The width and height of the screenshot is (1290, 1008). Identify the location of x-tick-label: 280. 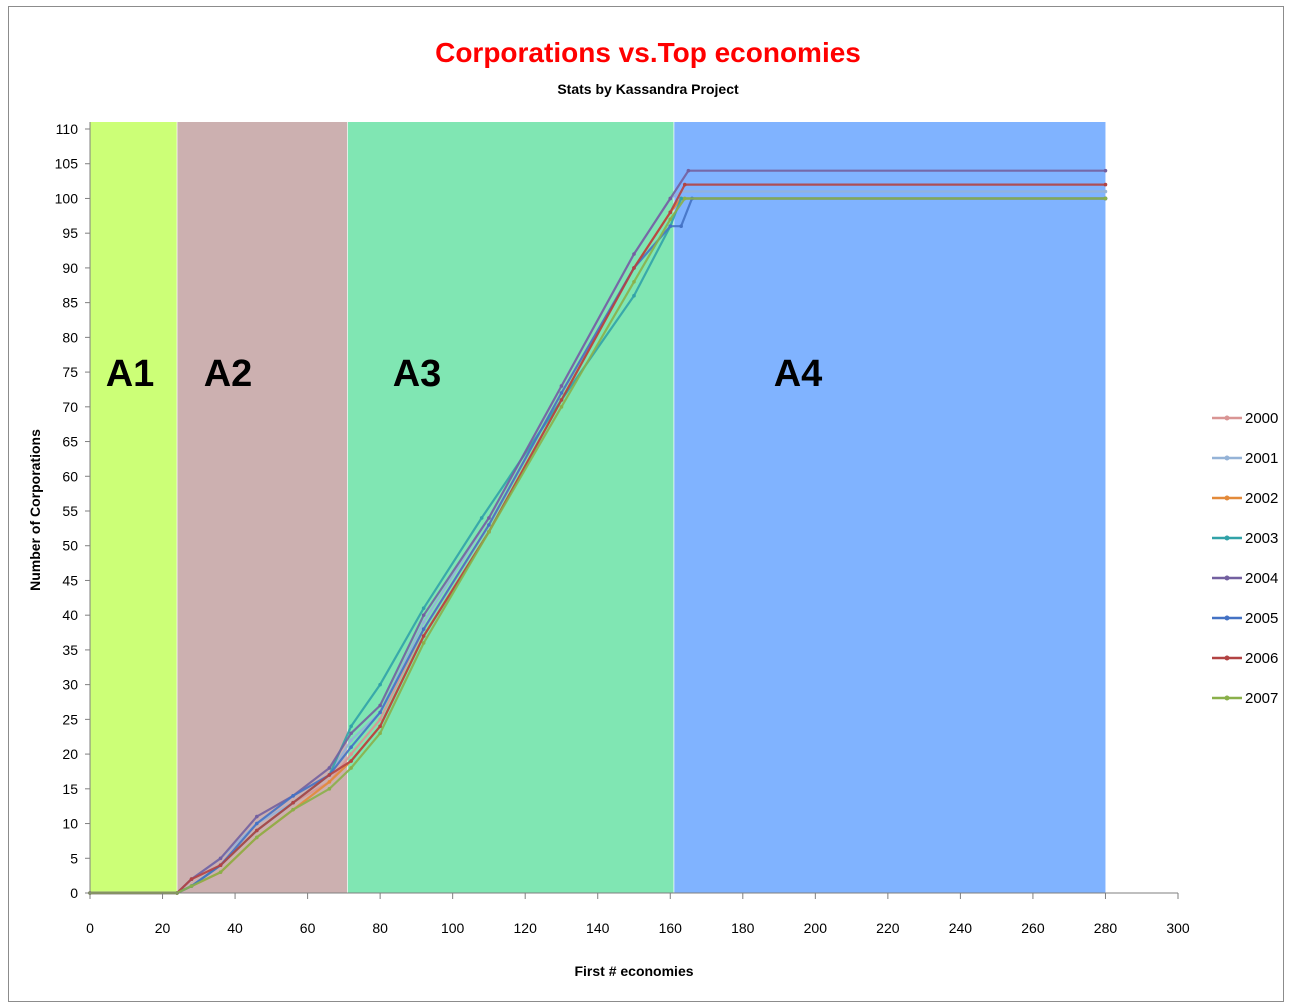
(1106, 928).